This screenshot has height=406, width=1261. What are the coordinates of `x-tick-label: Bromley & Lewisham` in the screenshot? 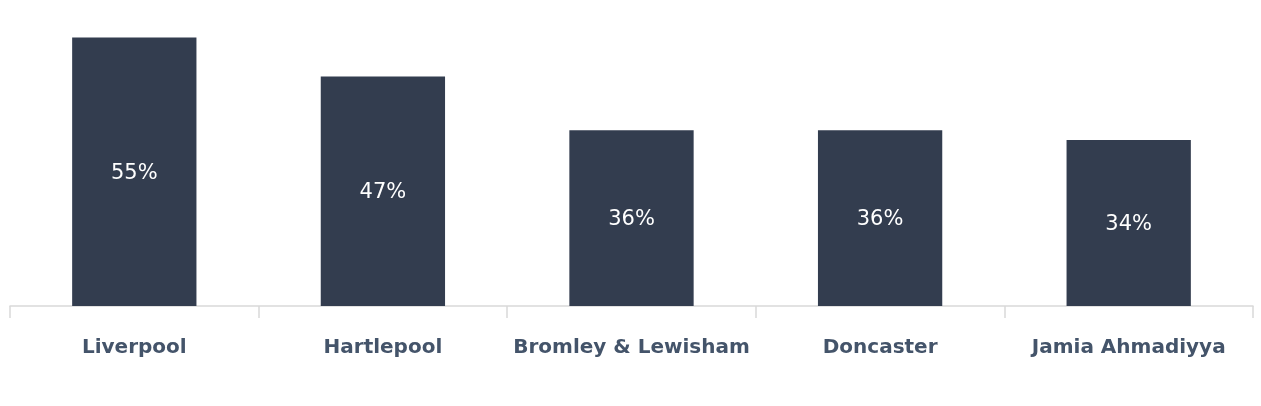 It's located at (631, 346).